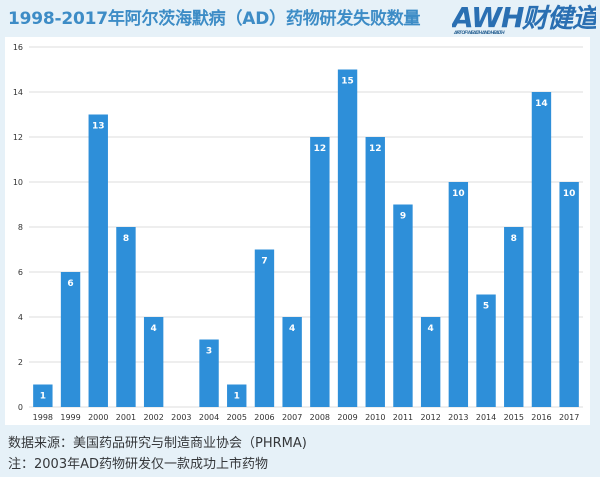 The height and width of the screenshot is (477, 600). Describe the element at coordinates (347, 82) in the screenshot. I see `bar-value-label: 15` at that location.